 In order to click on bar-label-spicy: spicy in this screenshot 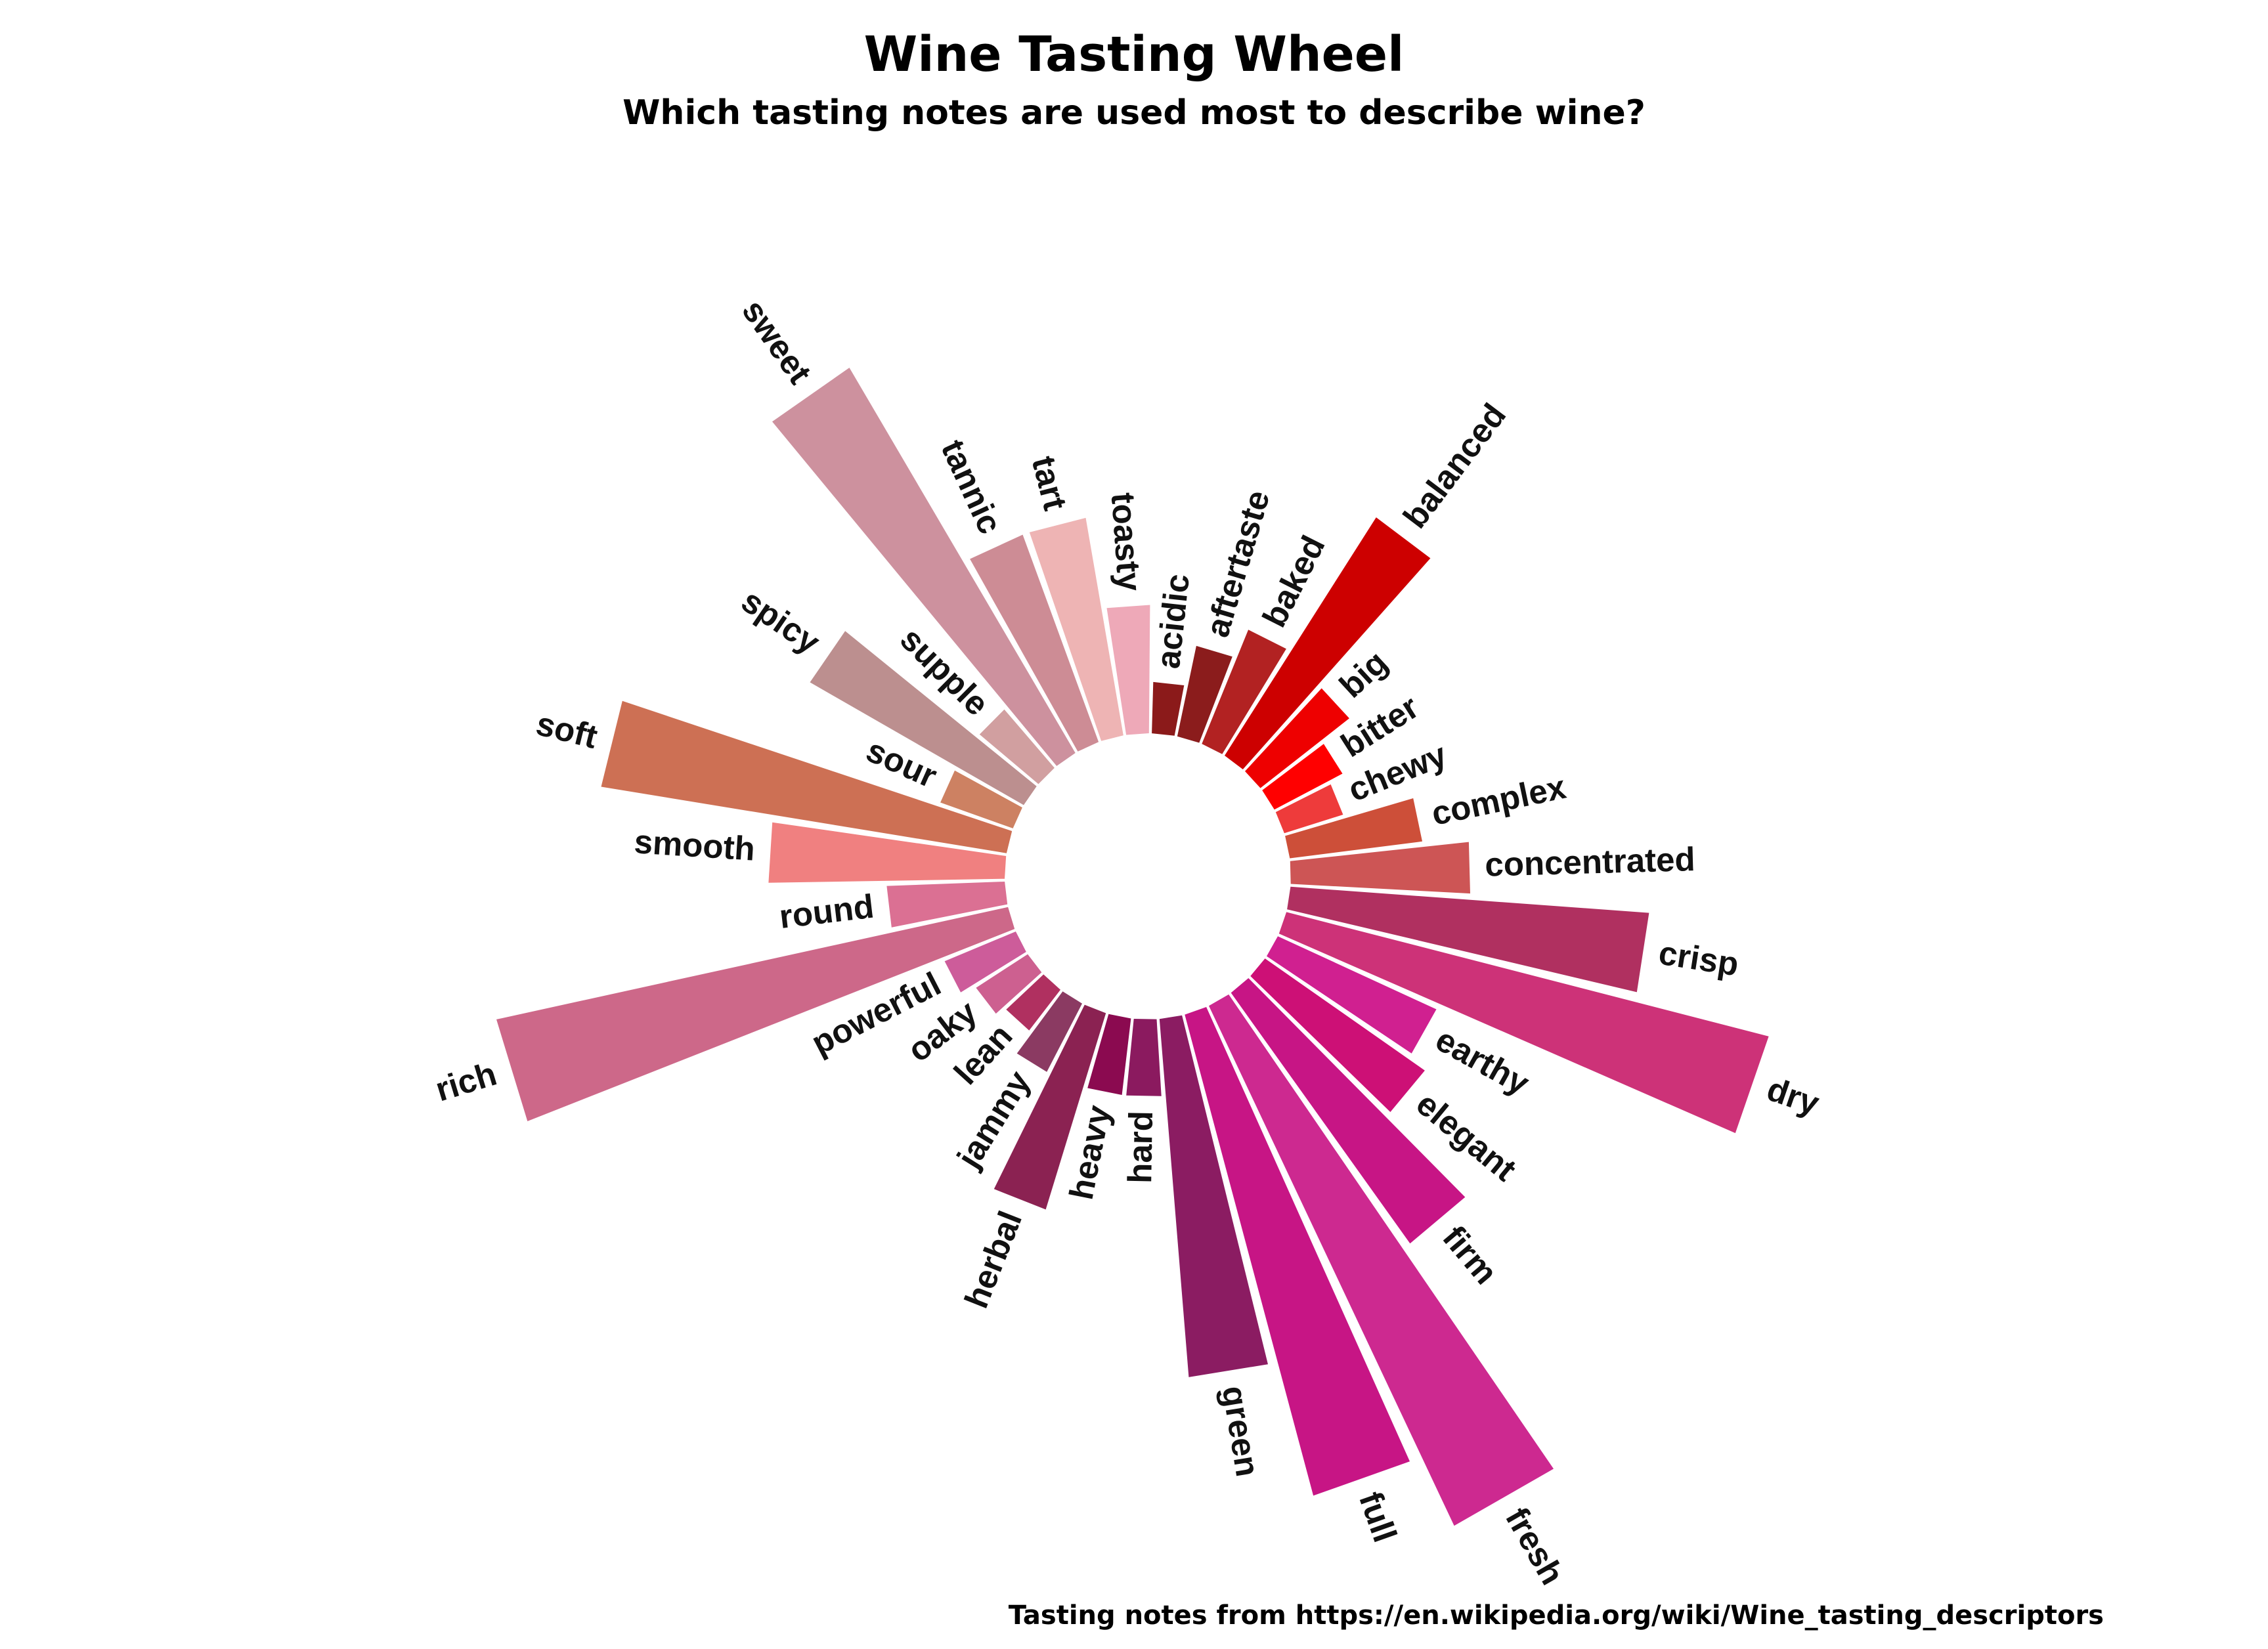, I will do `click(781, 621)`.